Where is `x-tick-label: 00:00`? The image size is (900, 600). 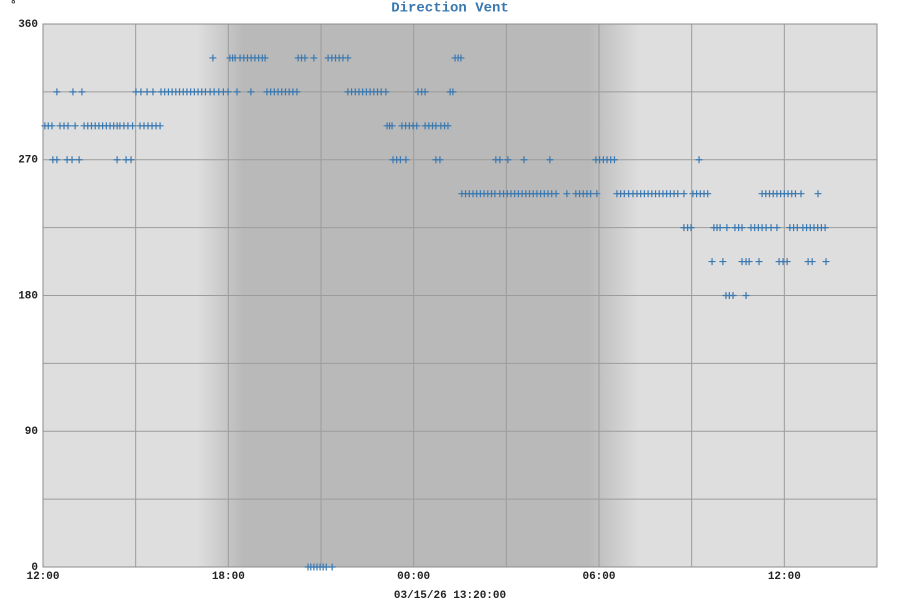 x-tick-label: 00:00 is located at coordinates (413, 577).